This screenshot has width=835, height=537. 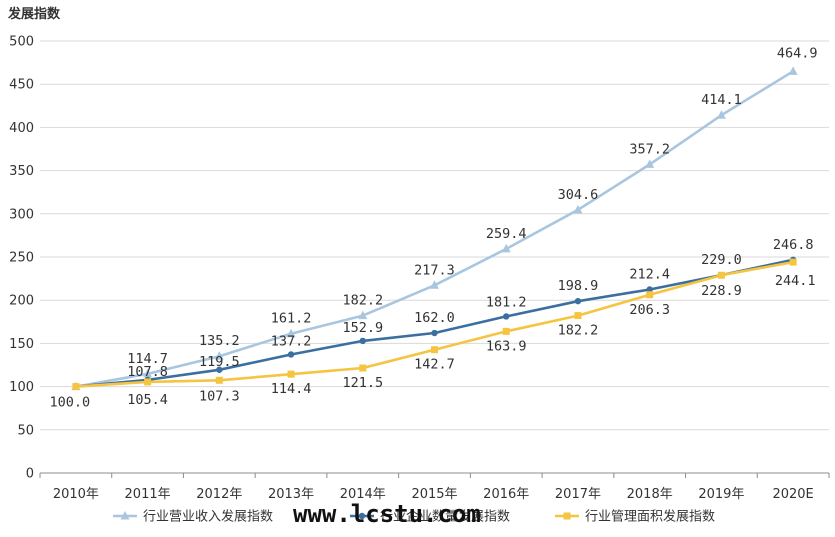 I want to click on data-label-revenue: 135.2, so click(x=219, y=341).